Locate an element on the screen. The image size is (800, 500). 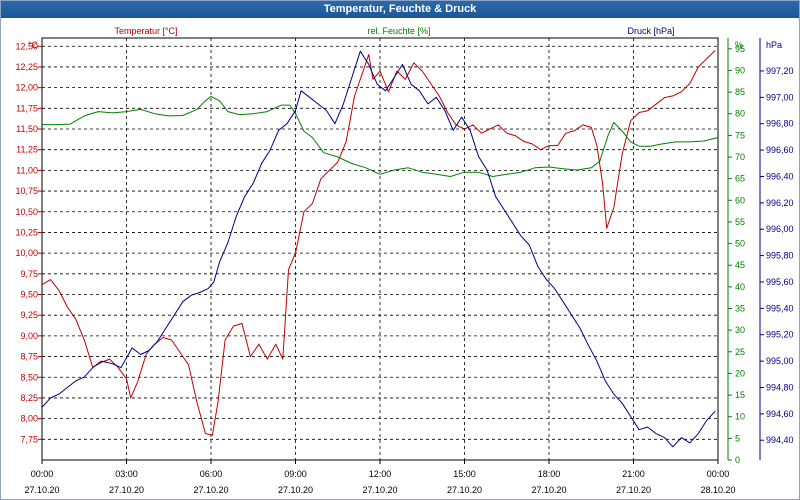
x-tick-date-label: 28.10.20 is located at coordinates (717, 490).